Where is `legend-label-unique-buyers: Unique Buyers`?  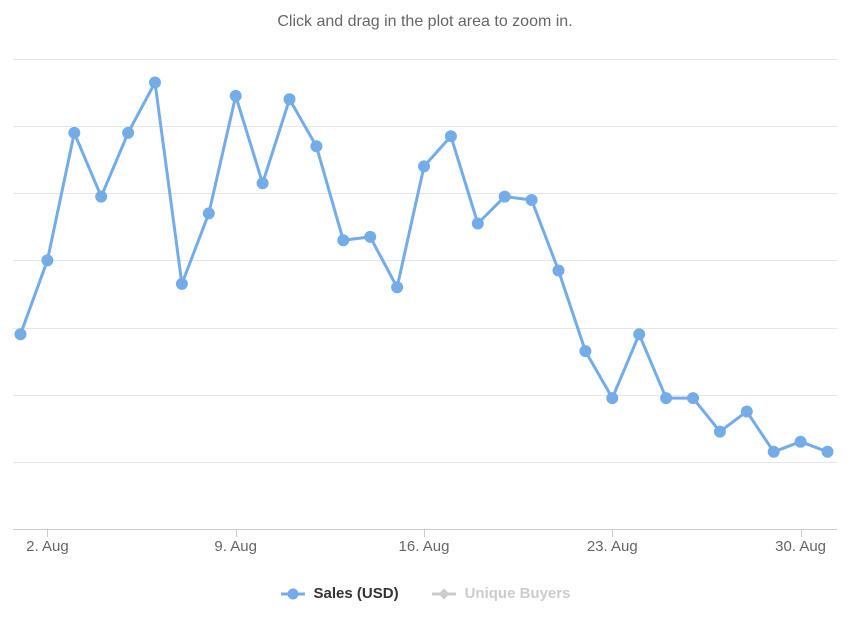
legend-label-unique-buyers: Unique Buyers is located at coordinates (517, 593).